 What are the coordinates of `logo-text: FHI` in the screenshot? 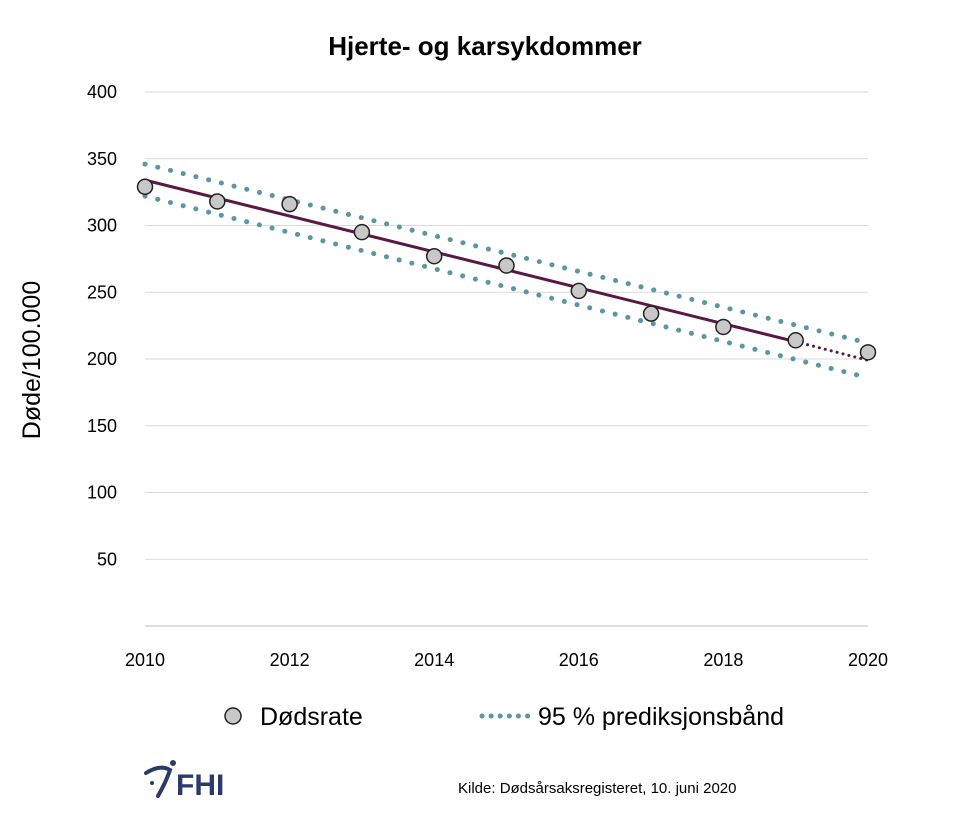 It's located at (200, 785).